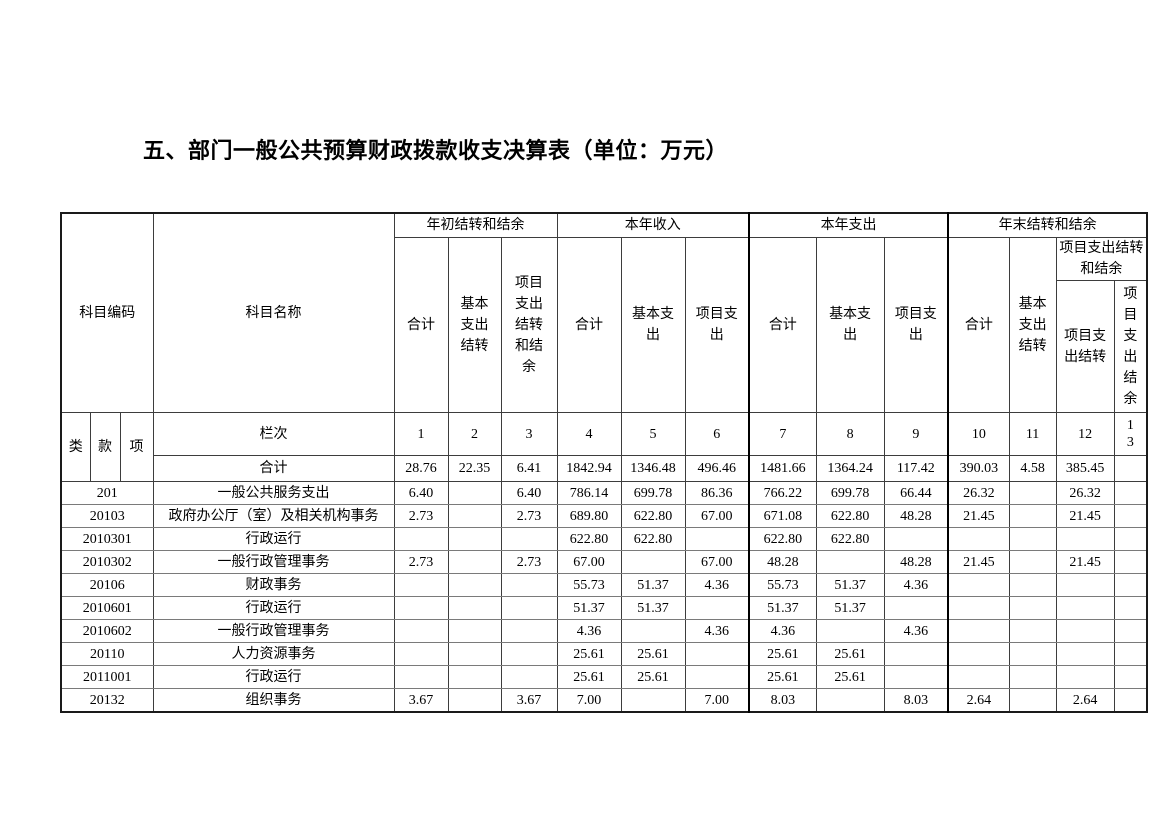  I want to click on total-value-2: 22.35, so click(474, 468).